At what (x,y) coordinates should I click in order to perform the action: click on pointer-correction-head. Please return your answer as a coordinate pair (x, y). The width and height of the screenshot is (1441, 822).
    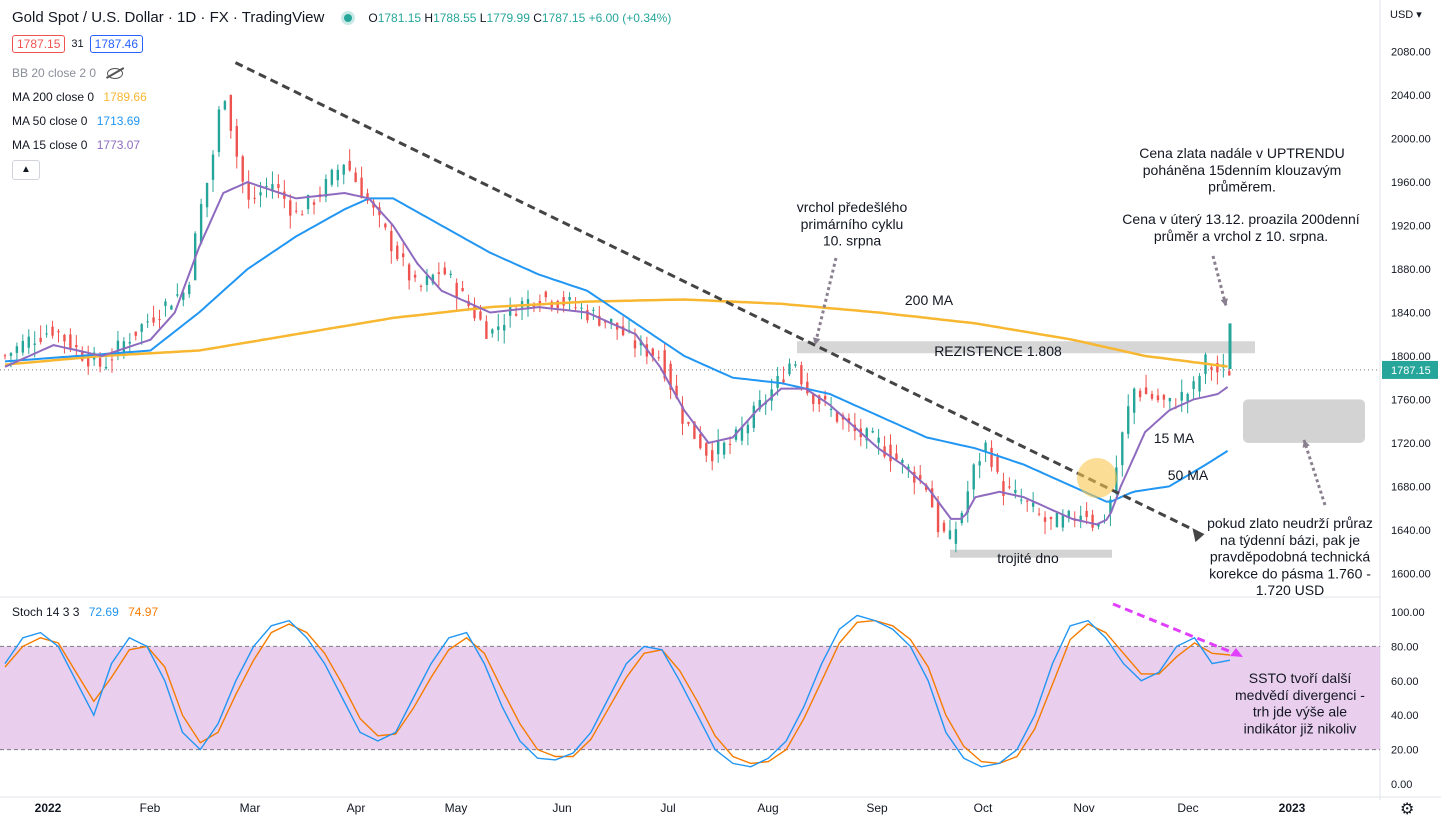
    Looking at the image, I should click on (1306, 444).